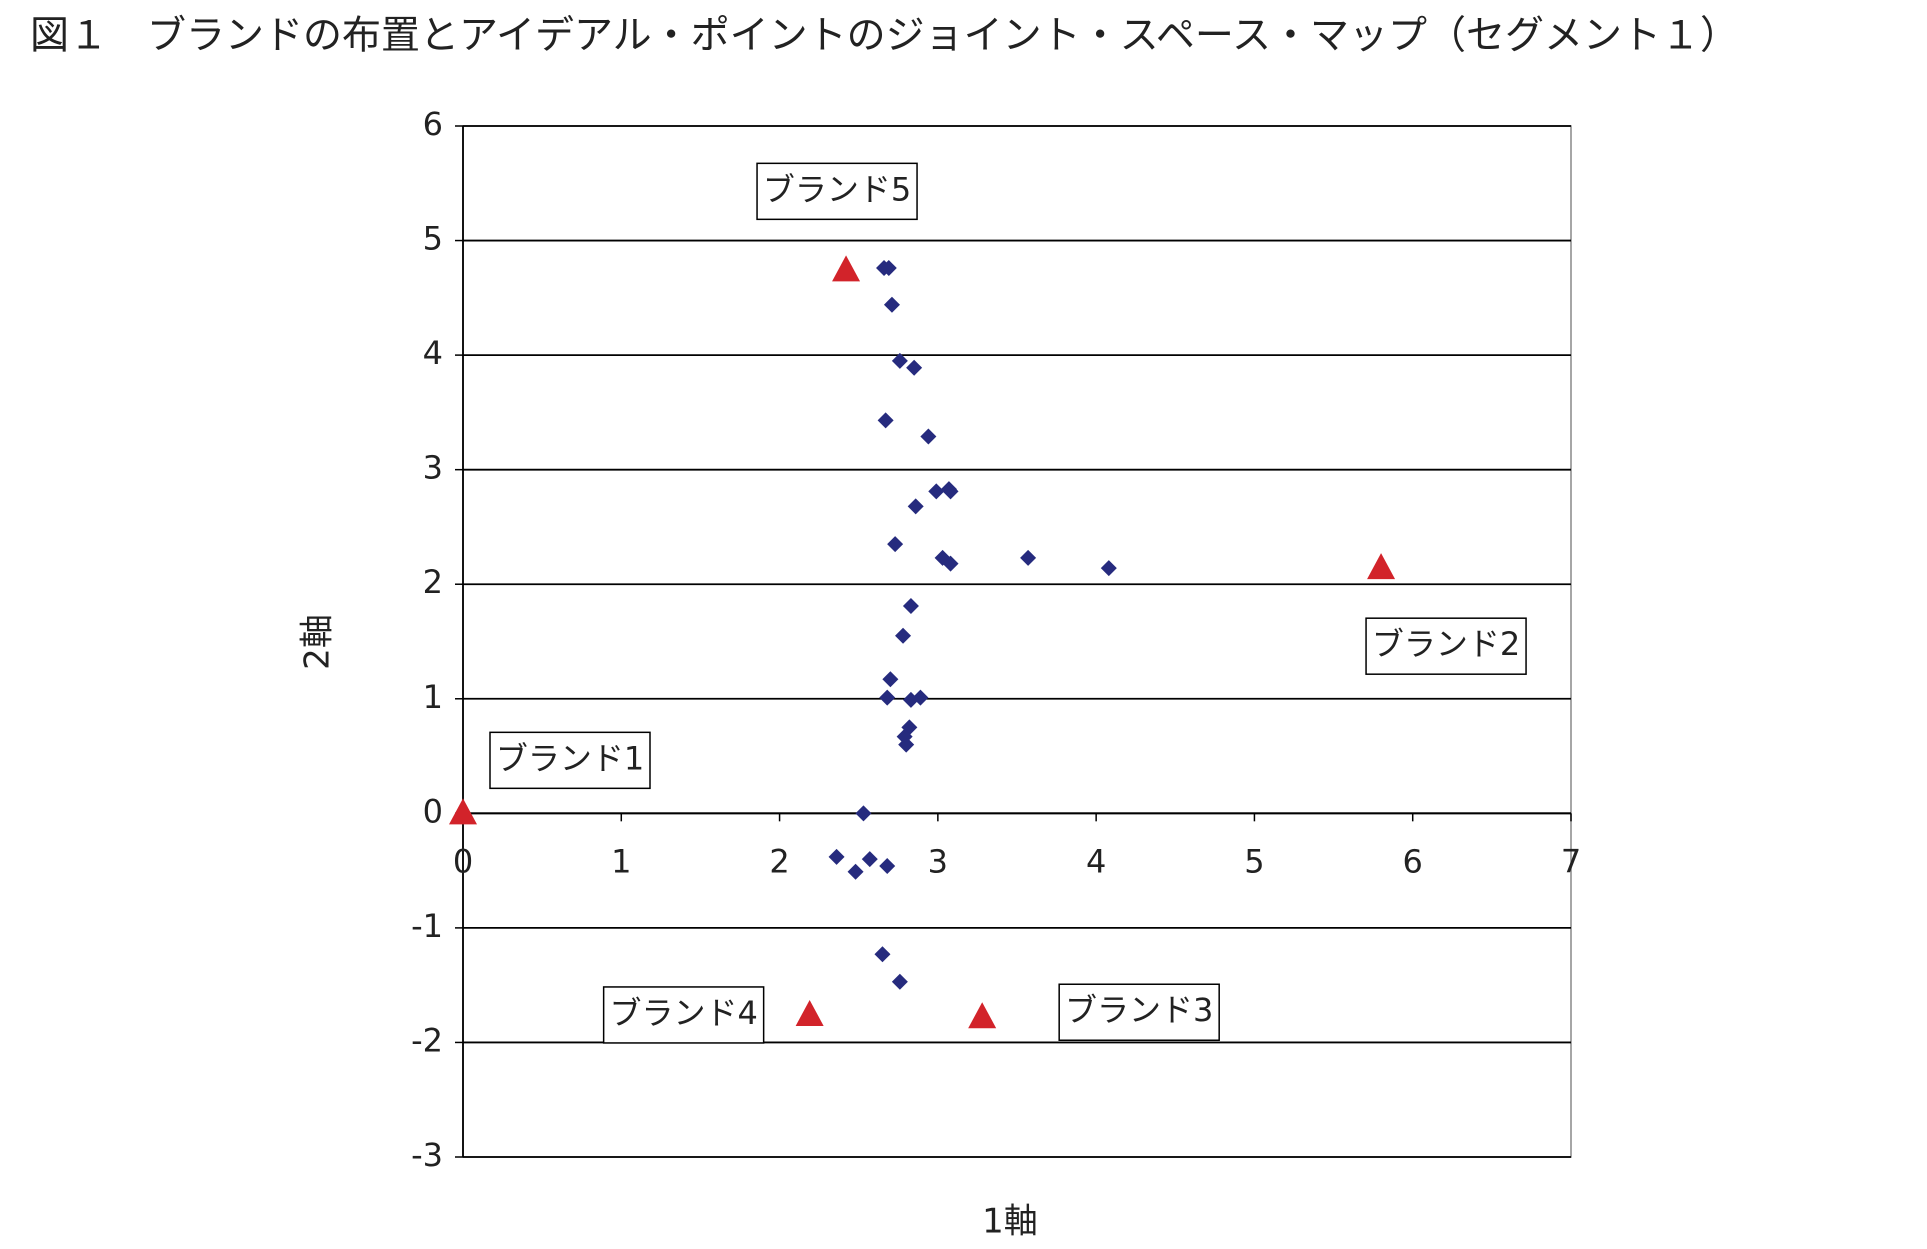  What do you see at coordinates (1254, 861) in the screenshot?
I see `x-tick-label: 5` at bounding box center [1254, 861].